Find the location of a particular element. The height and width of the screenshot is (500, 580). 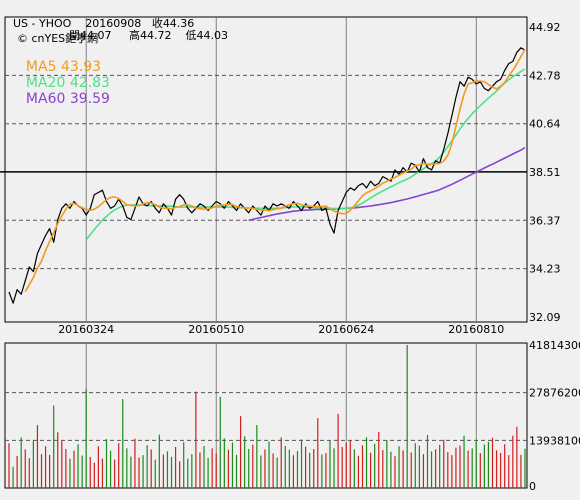

close-value: 44.36 is located at coordinates (178, 23).